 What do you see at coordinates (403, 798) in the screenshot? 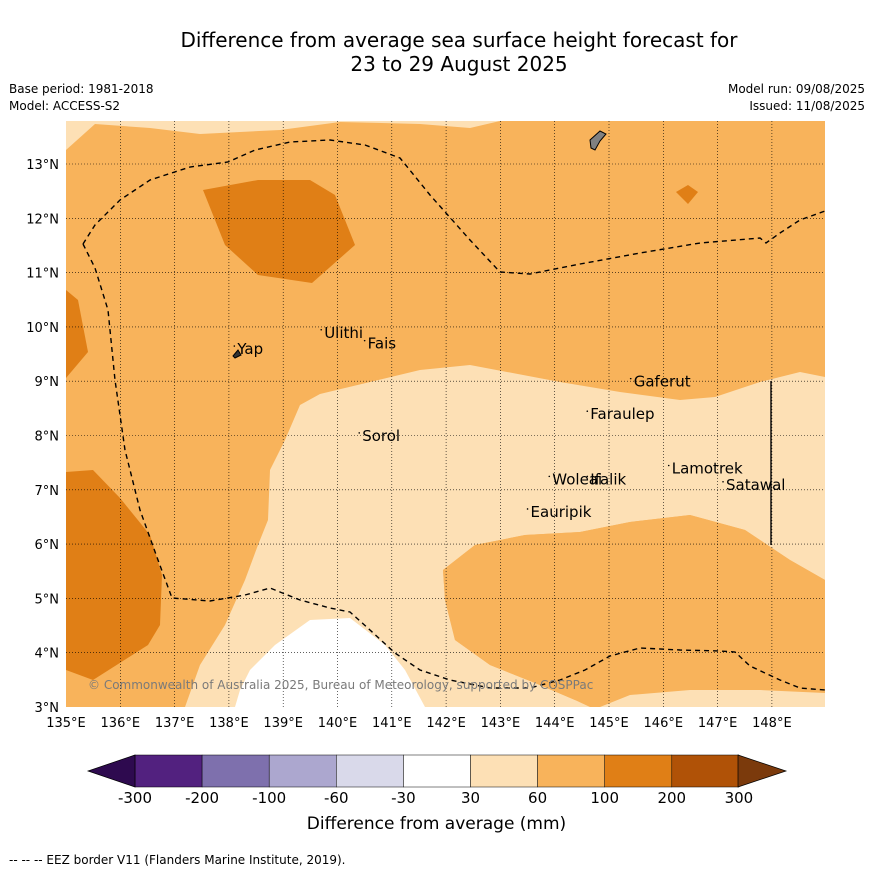
I see `colorbar-tick-label: -30` at bounding box center [403, 798].